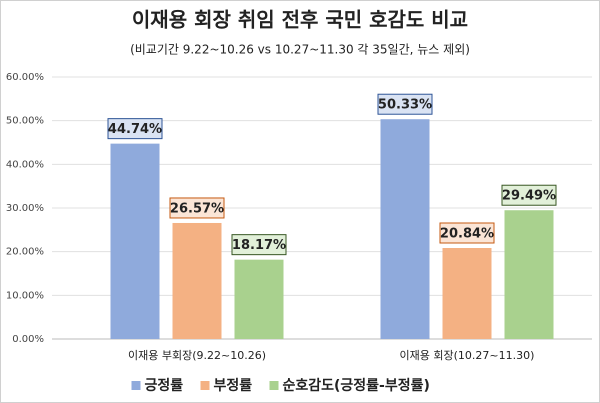  I want to click on value-label: 29.49%, so click(529, 196).